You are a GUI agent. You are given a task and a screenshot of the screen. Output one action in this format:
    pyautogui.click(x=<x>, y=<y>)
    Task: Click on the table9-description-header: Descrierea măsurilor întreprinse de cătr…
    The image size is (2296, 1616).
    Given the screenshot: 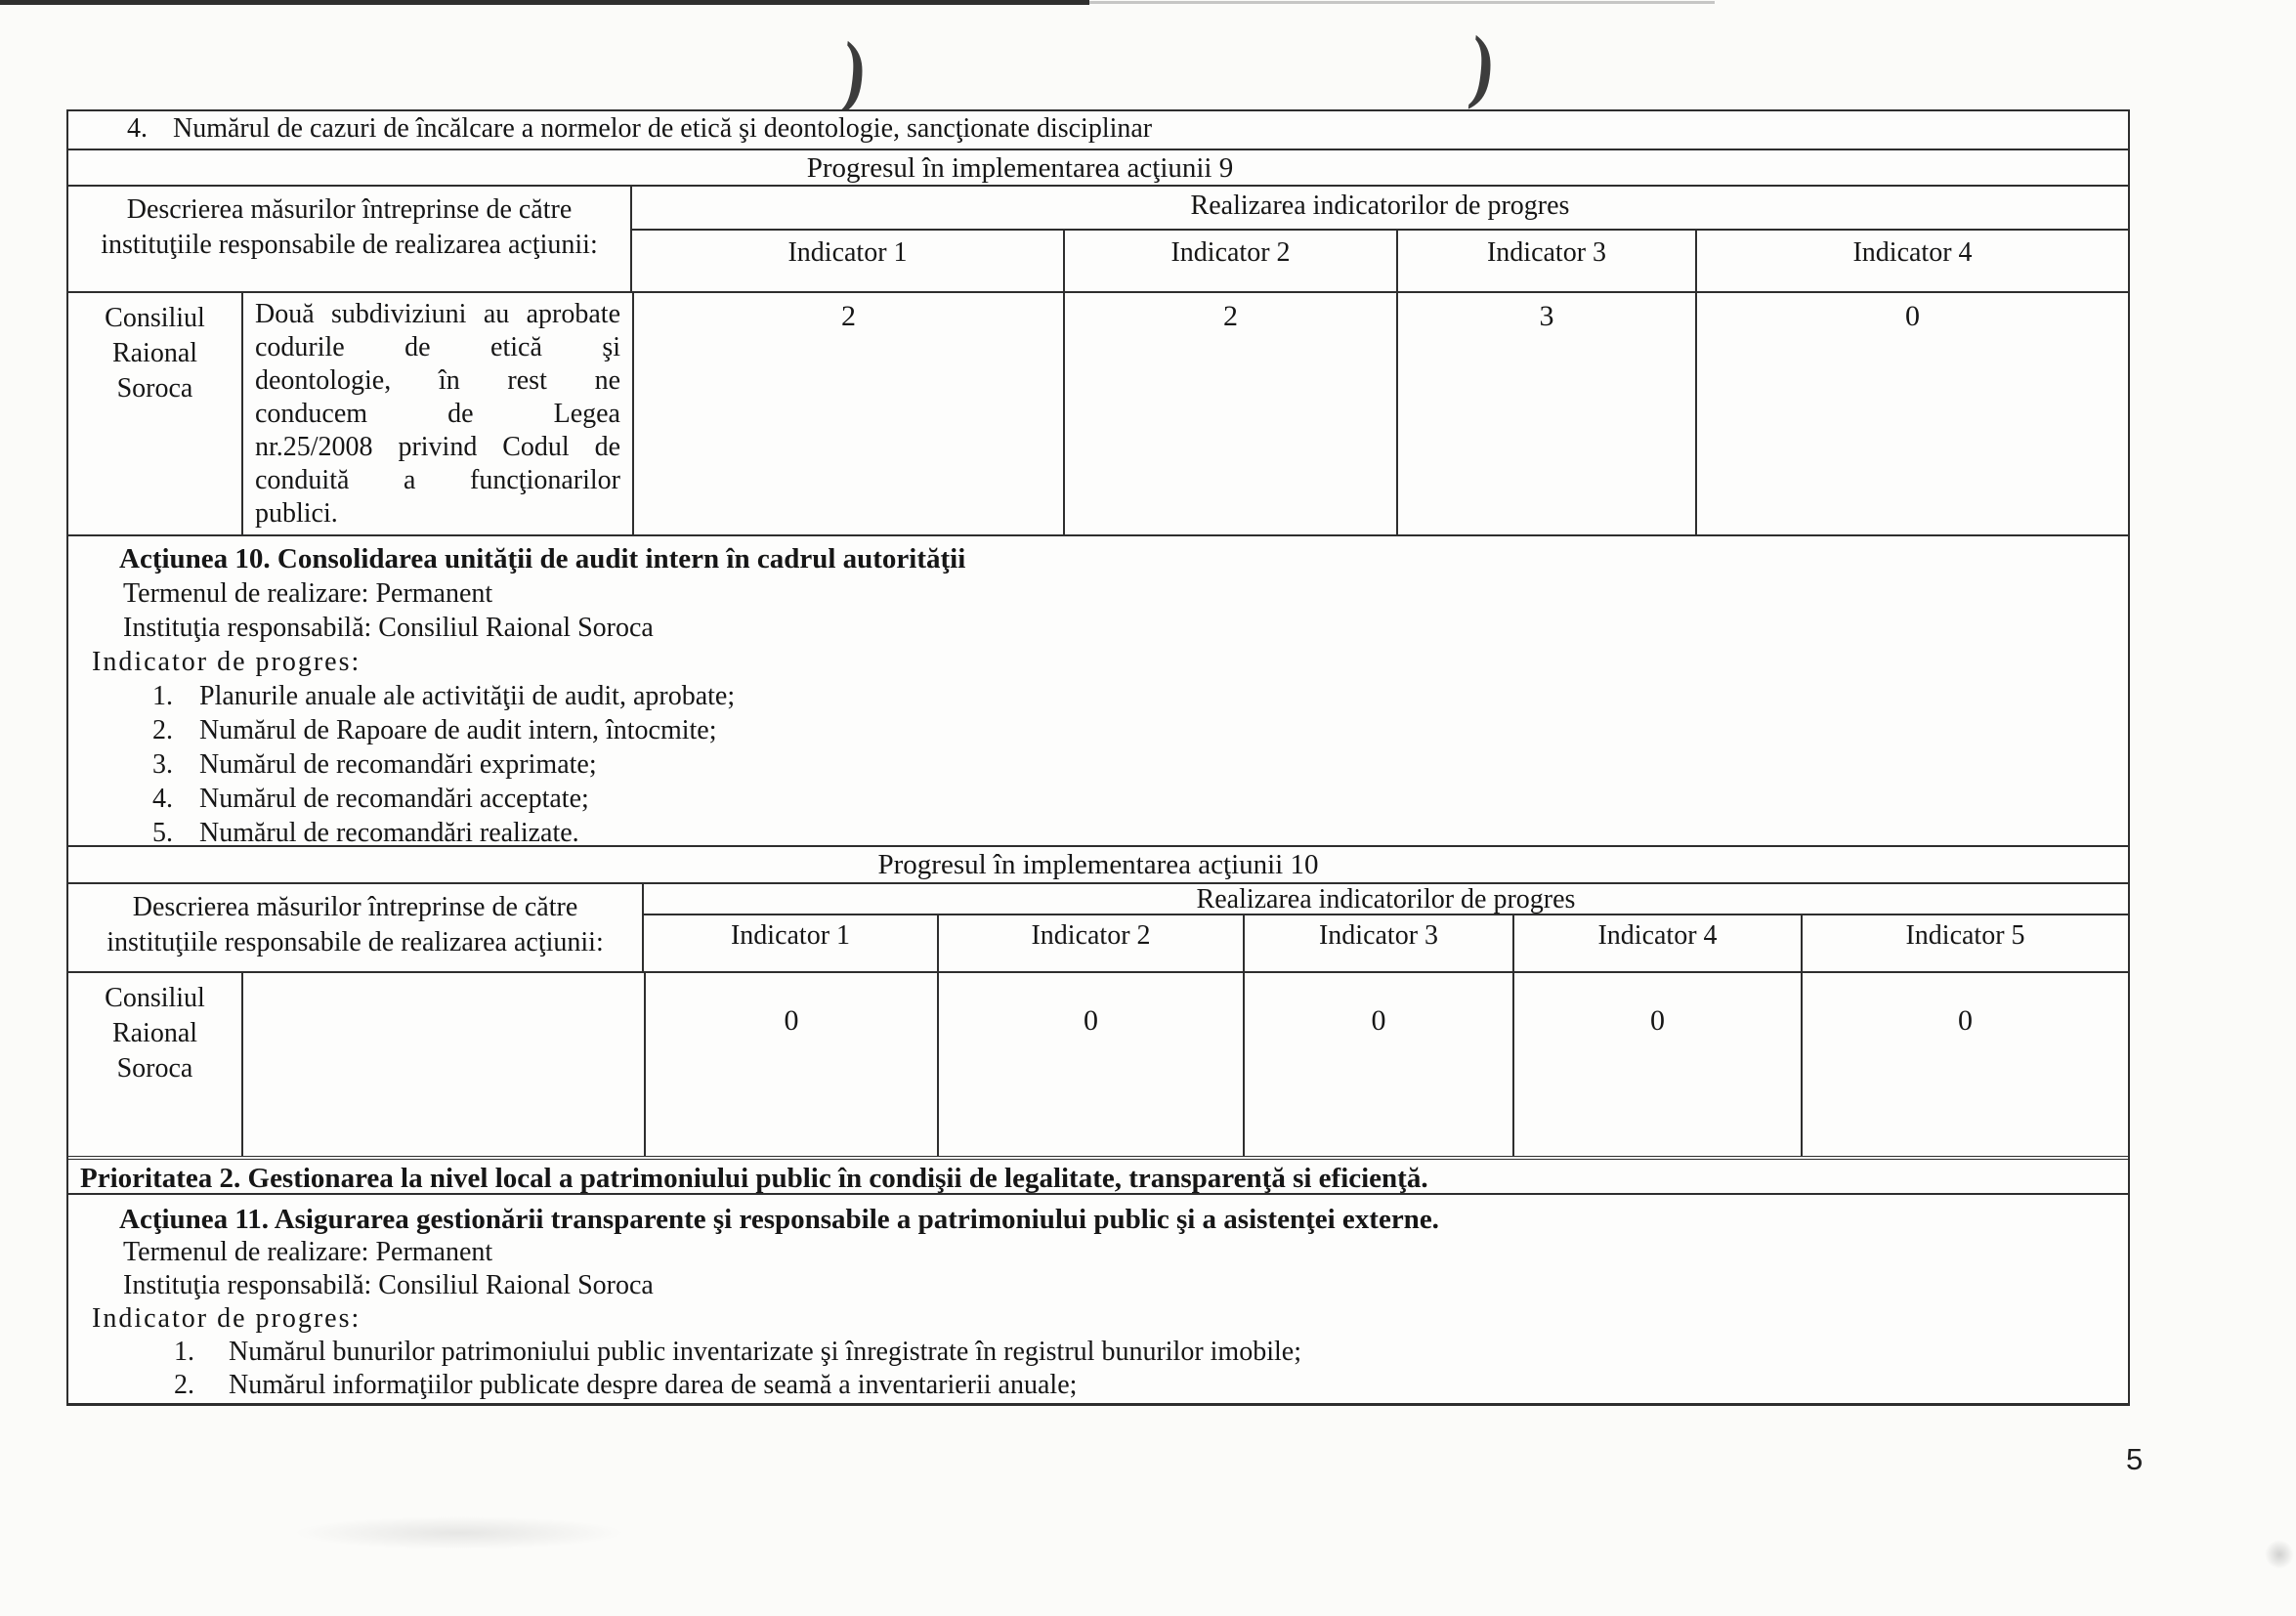 What is the action you would take?
    pyautogui.click(x=350, y=227)
    